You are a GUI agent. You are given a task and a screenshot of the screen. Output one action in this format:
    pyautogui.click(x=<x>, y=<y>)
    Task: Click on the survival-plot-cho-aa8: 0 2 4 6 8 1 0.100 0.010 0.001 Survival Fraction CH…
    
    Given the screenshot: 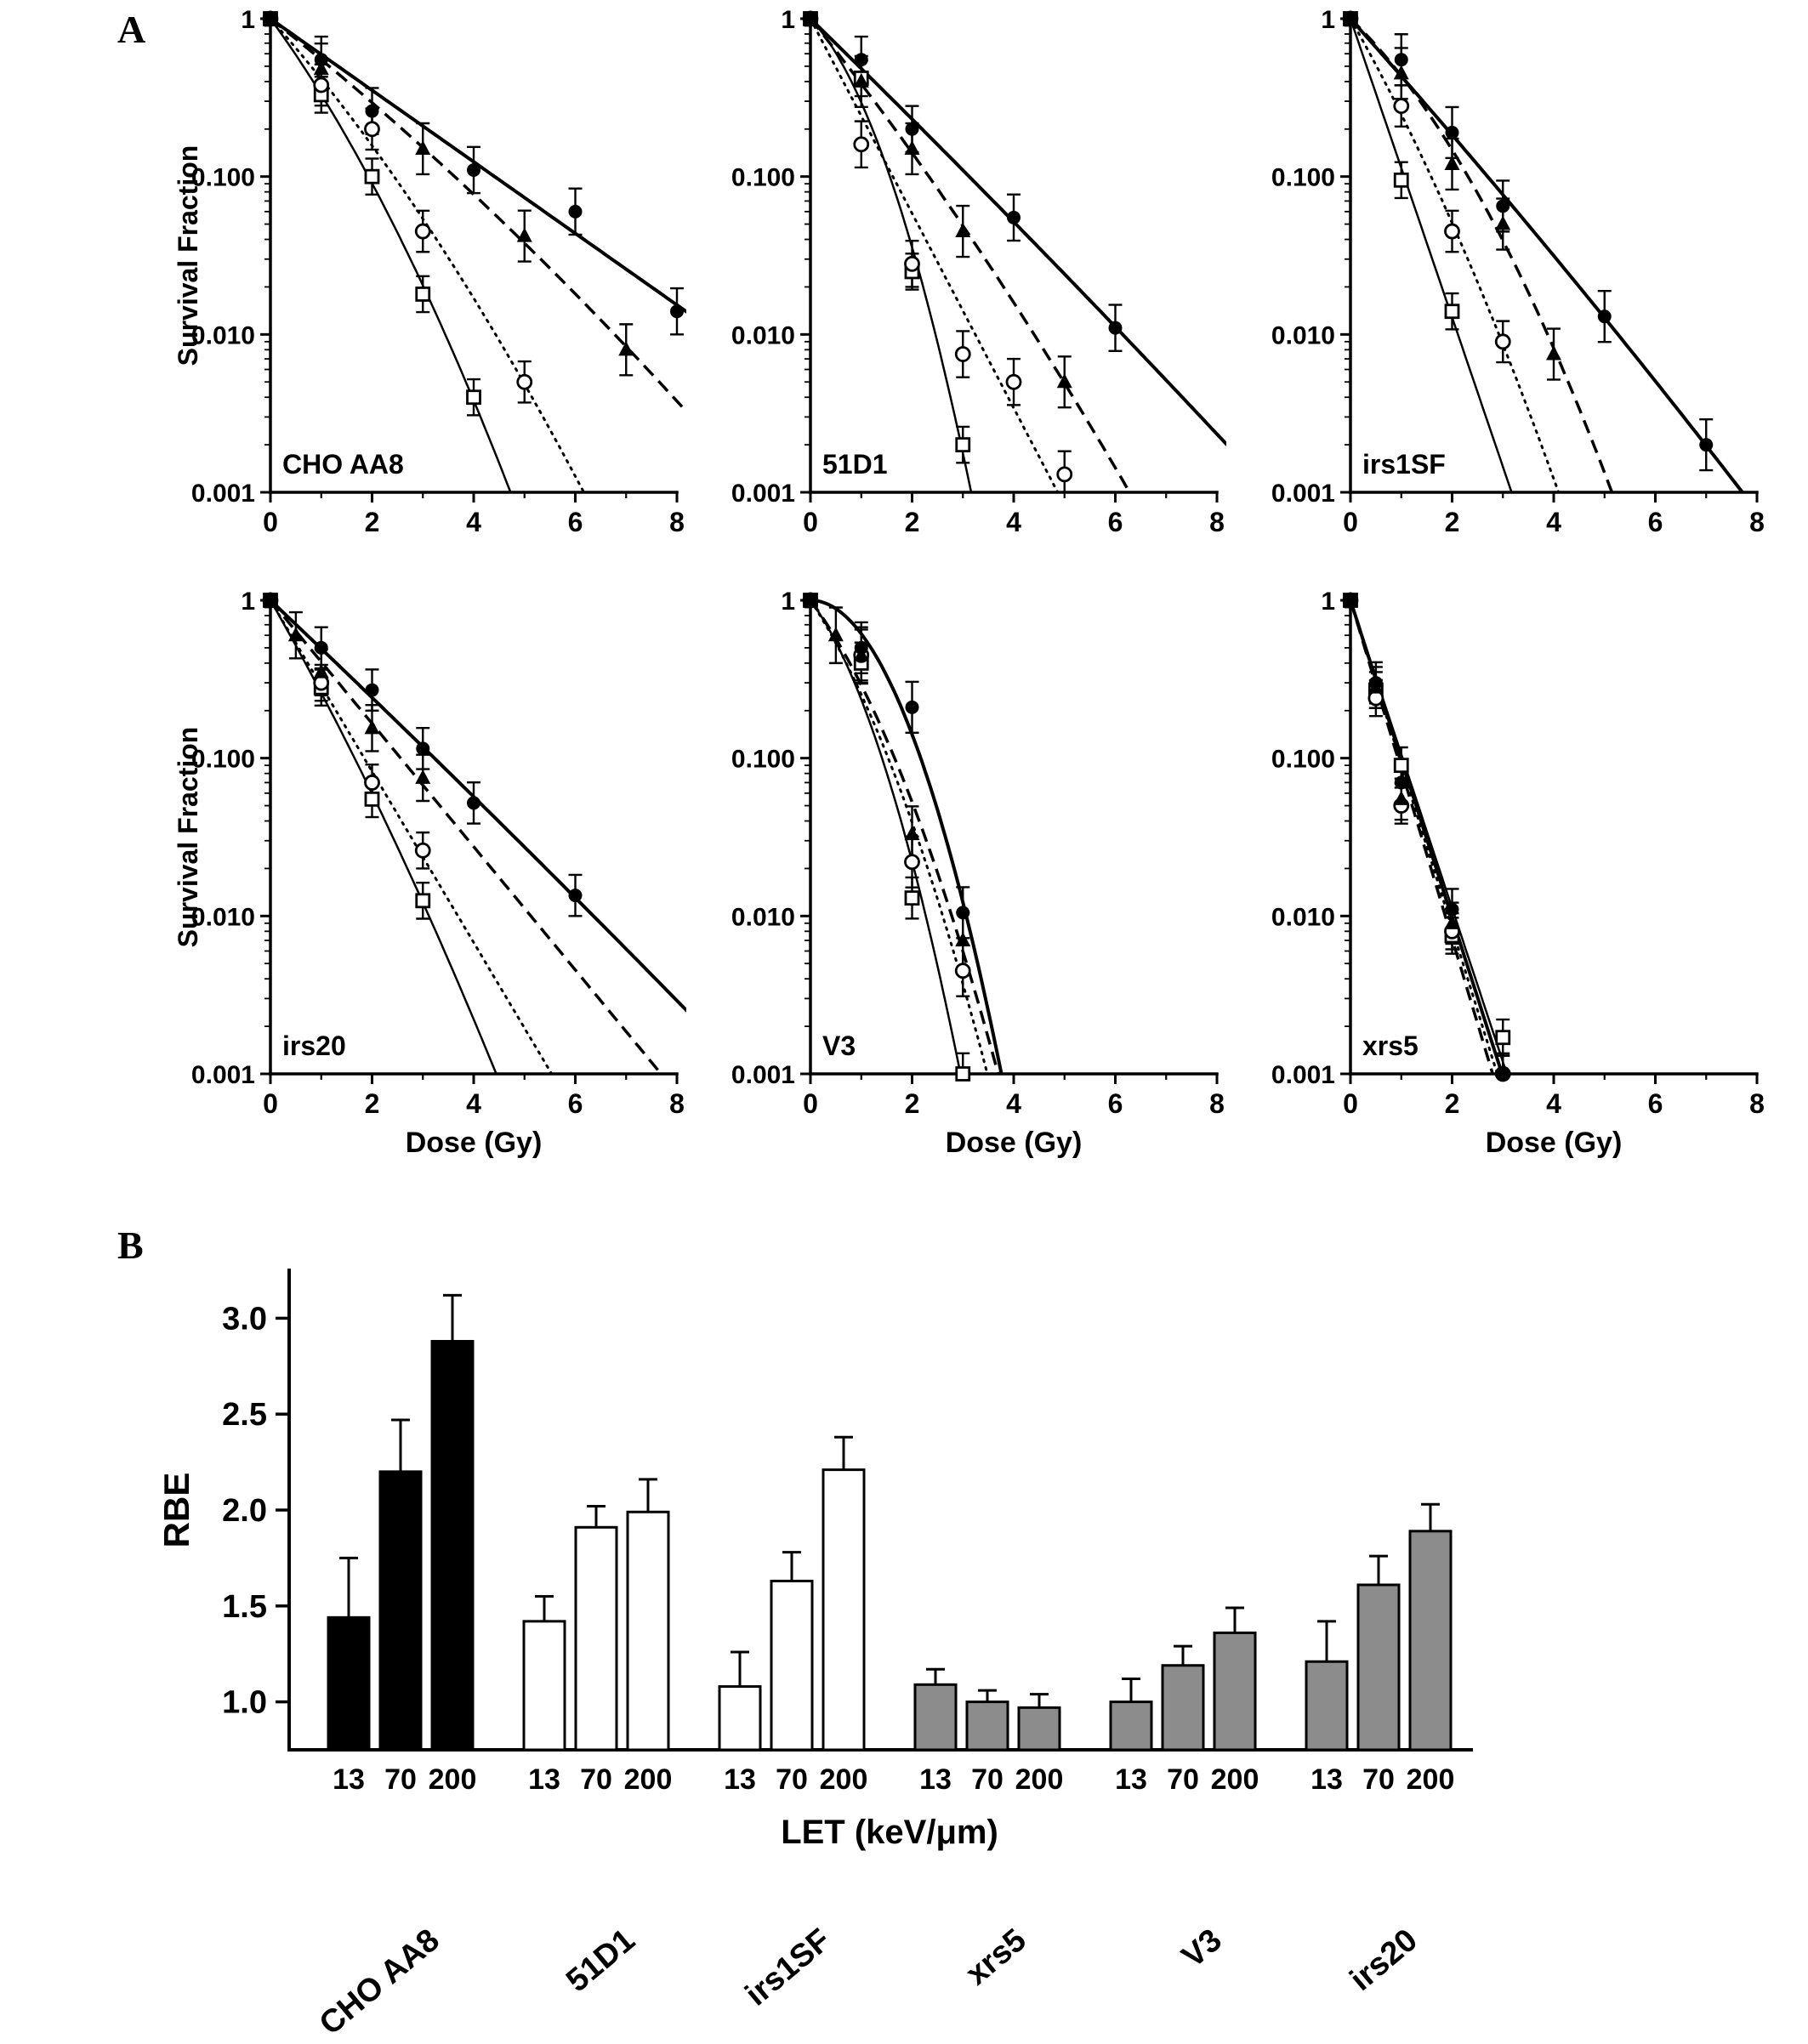 What is the action you would take?
    pyautogui.click(x=440, y=294)
    